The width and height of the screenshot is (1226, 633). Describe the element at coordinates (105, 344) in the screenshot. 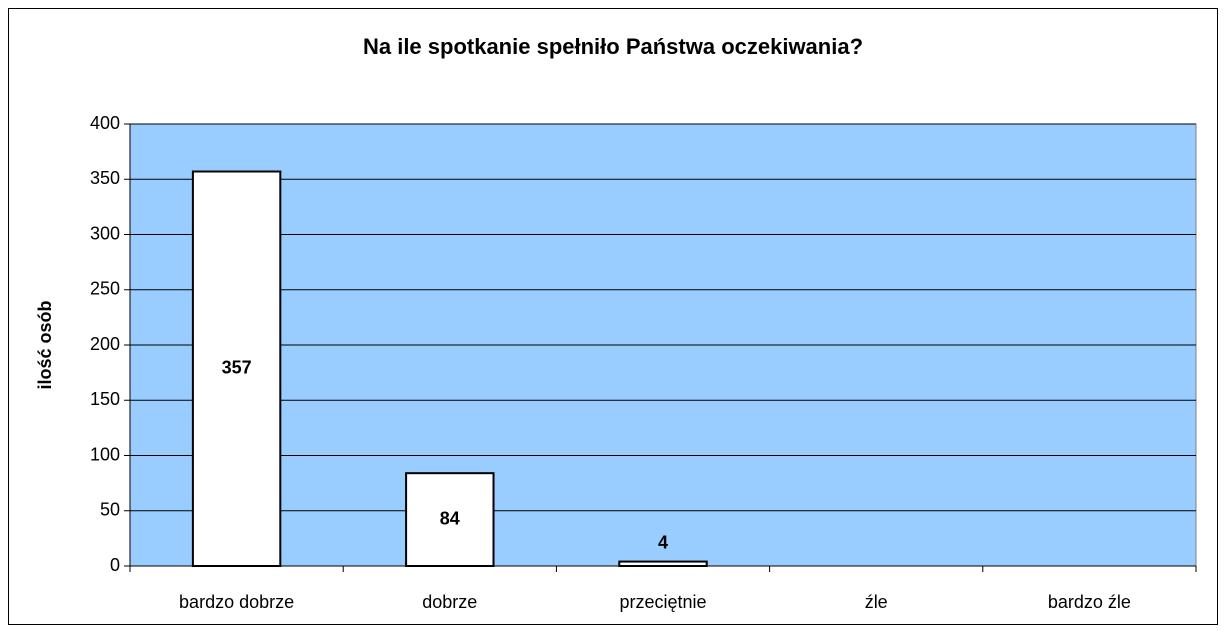

I see `y-tick-label: 200` at that location.